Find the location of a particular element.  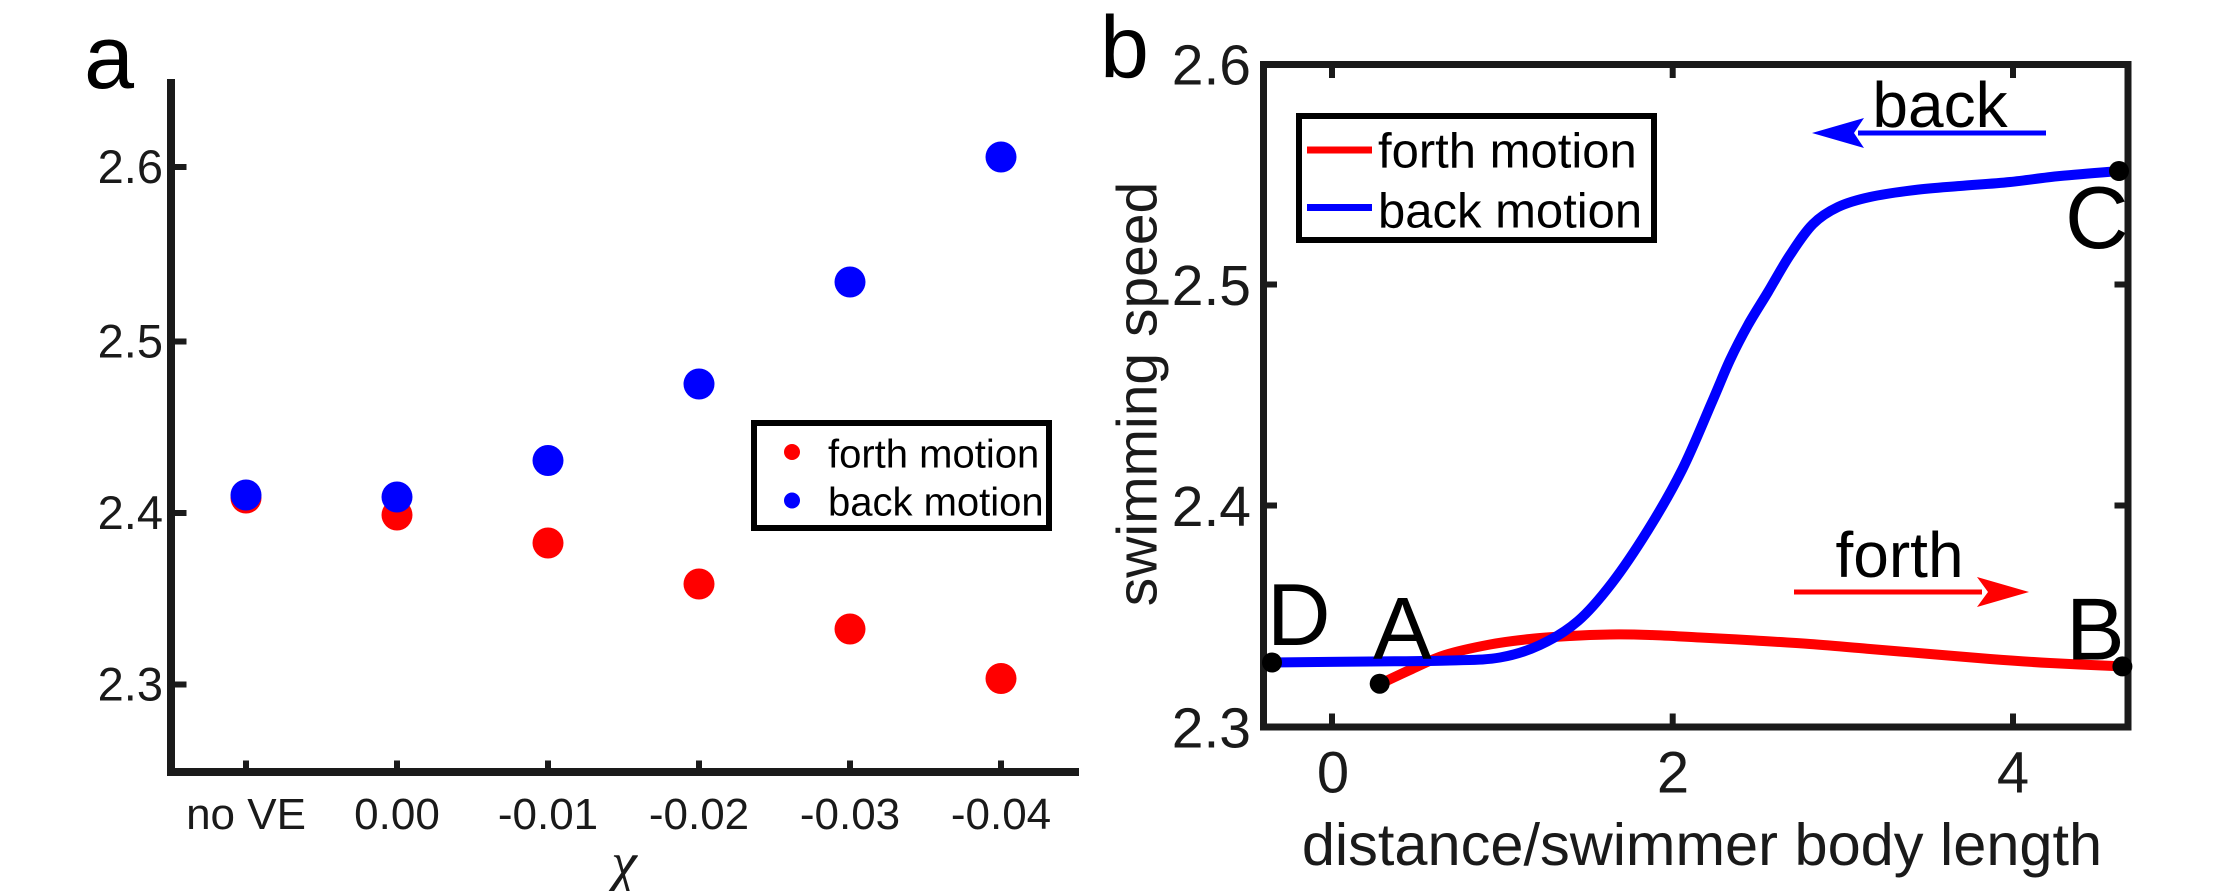

svg-text: 2 is located at coordinates (1673, 773).